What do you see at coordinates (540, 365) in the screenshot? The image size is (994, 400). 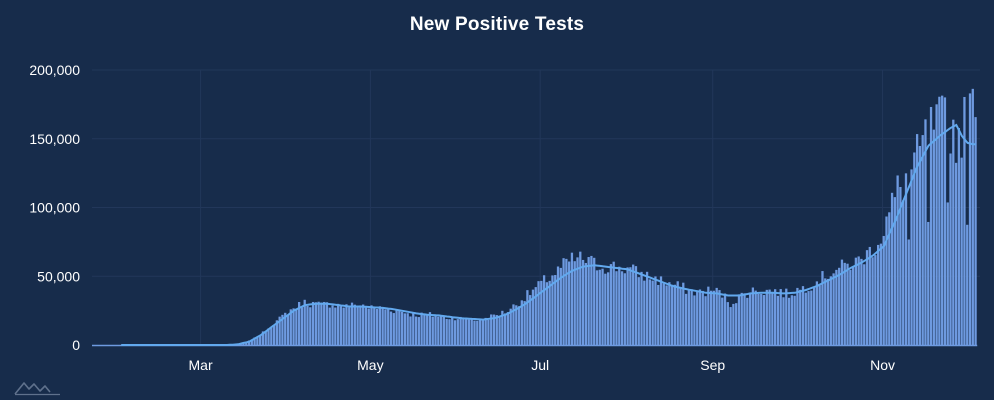 I see `x-tick-label: Jul` at bounding box center [540, 365].